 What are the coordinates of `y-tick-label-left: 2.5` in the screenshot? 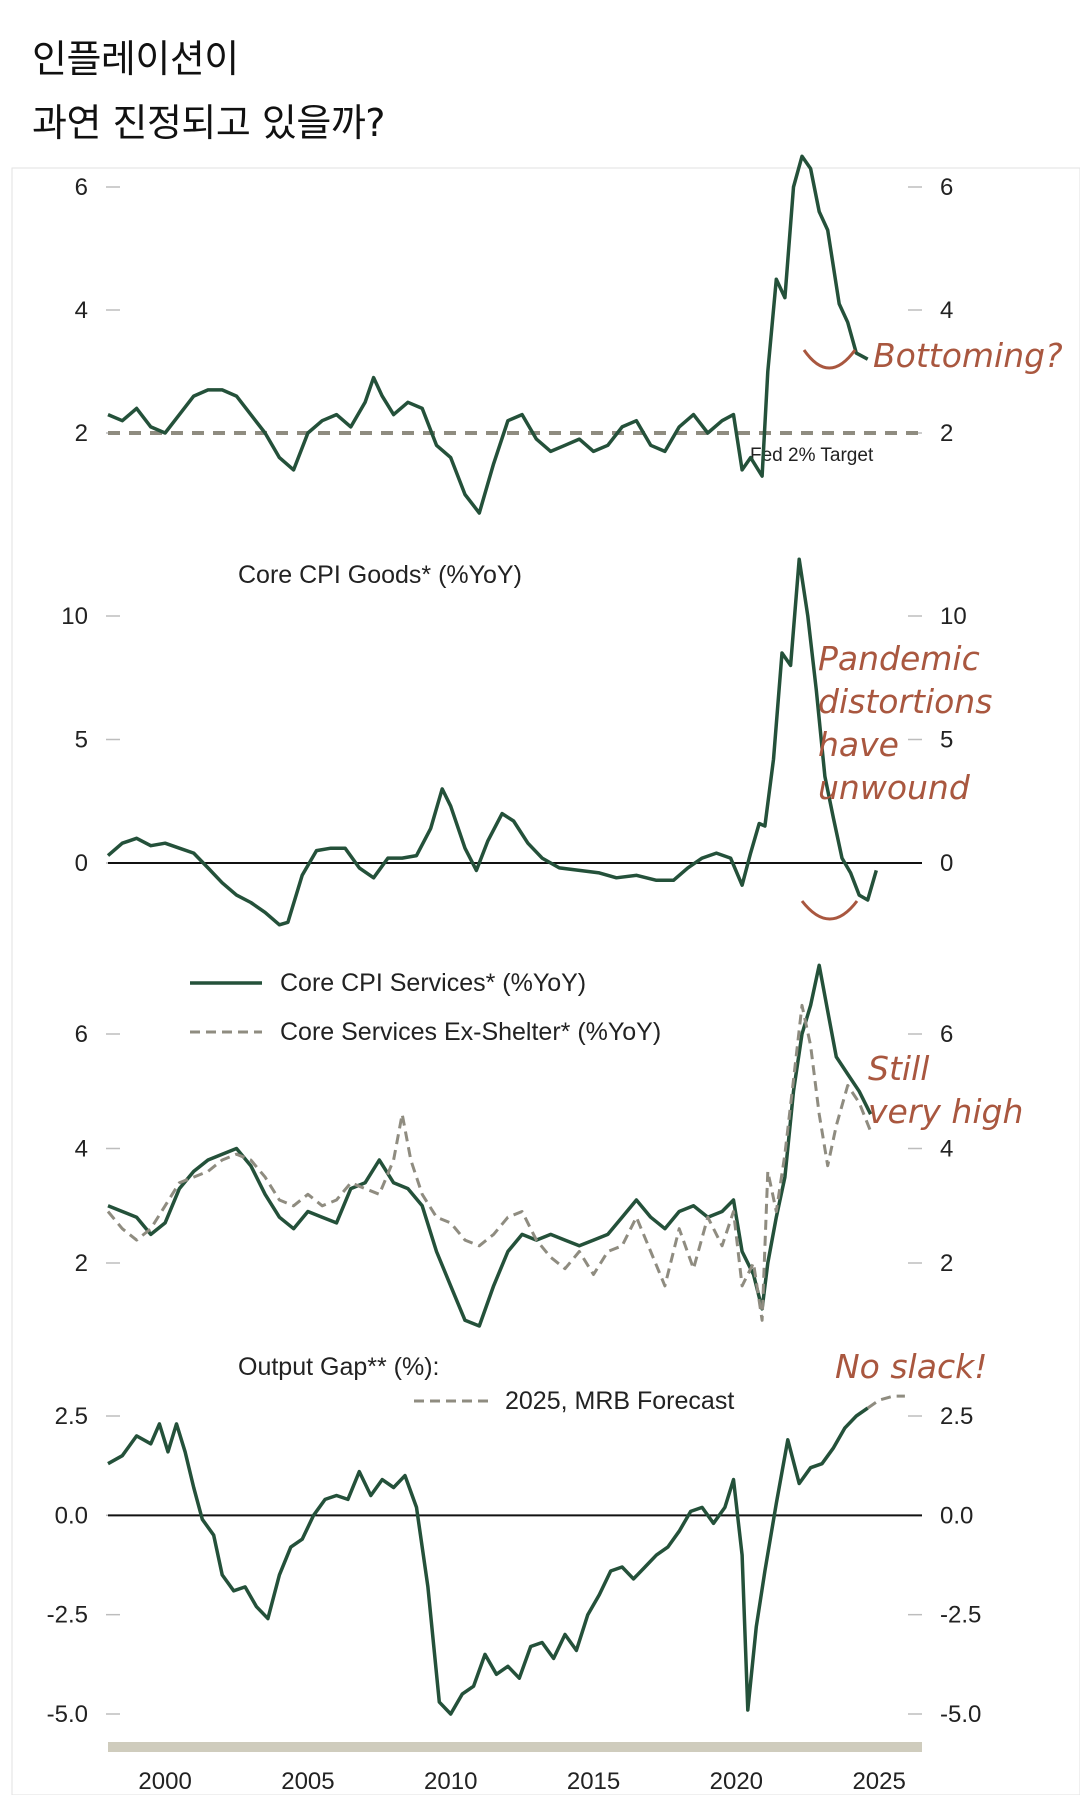 It's located at (71, 1416).